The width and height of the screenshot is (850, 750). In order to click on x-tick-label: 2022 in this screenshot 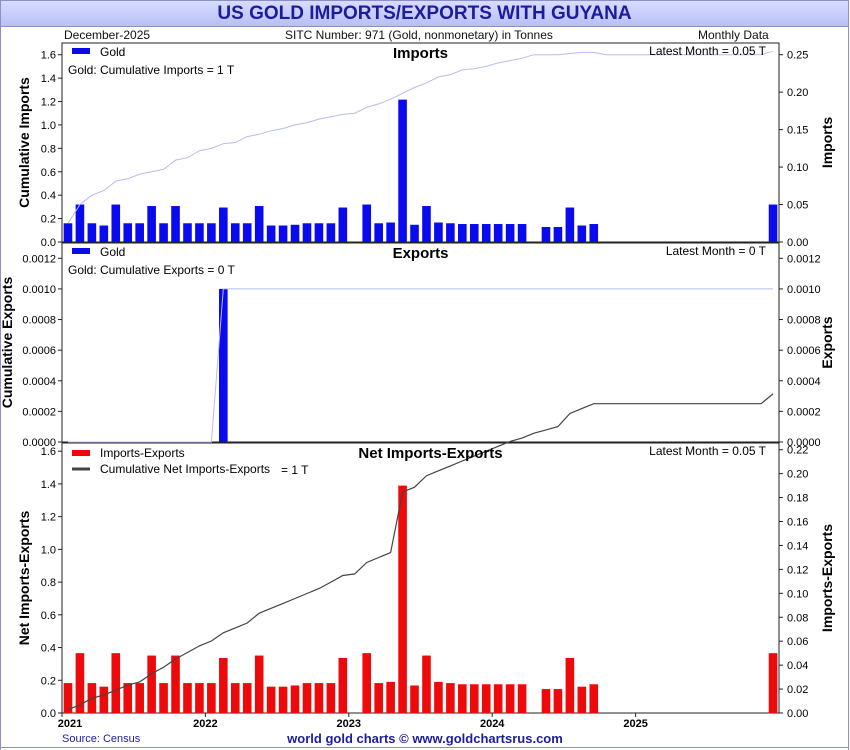, I will do `click(205, 724)`.